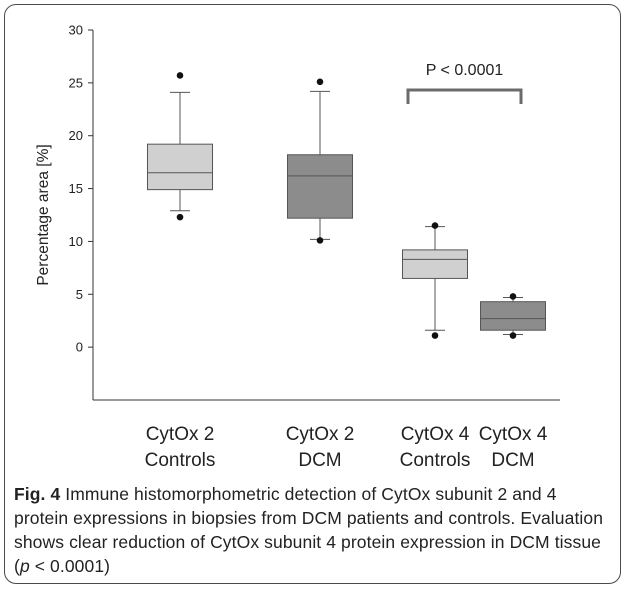 The width and height of the screenshot is (627, 590). I want to click on y-axis-label: Percentage area [%], so click(43, 214).